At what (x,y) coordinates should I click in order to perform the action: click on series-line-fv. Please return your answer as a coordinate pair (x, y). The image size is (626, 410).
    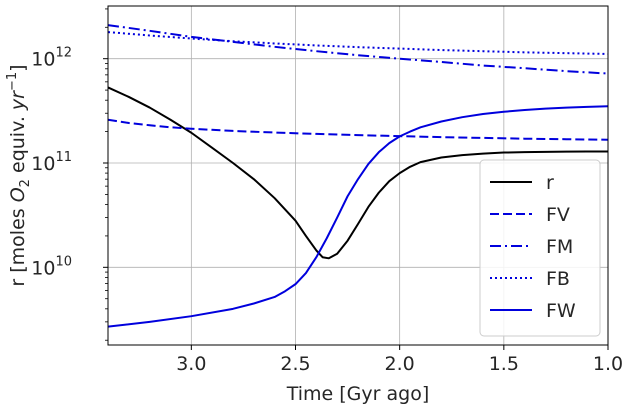
    Looking at the image, I should click on (358, 129).